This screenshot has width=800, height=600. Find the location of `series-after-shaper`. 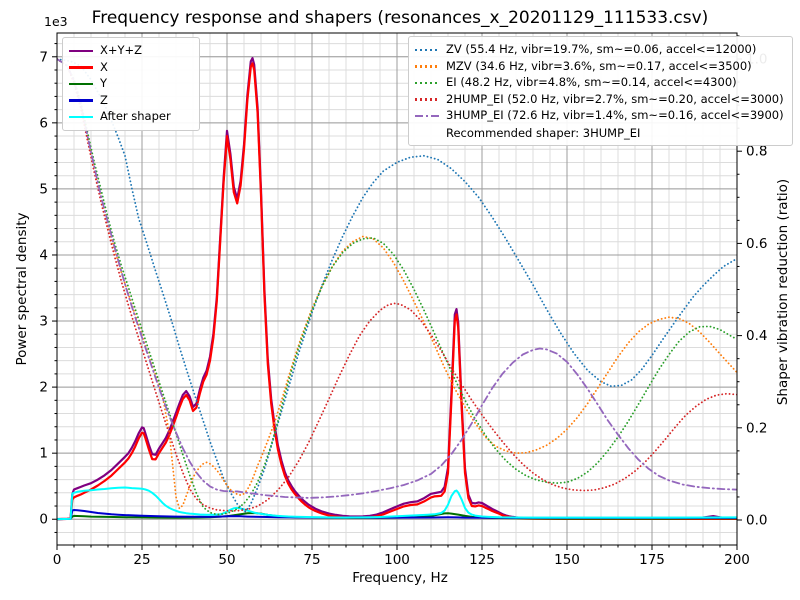

series-after-shaper is located at coordinates (397, 503).